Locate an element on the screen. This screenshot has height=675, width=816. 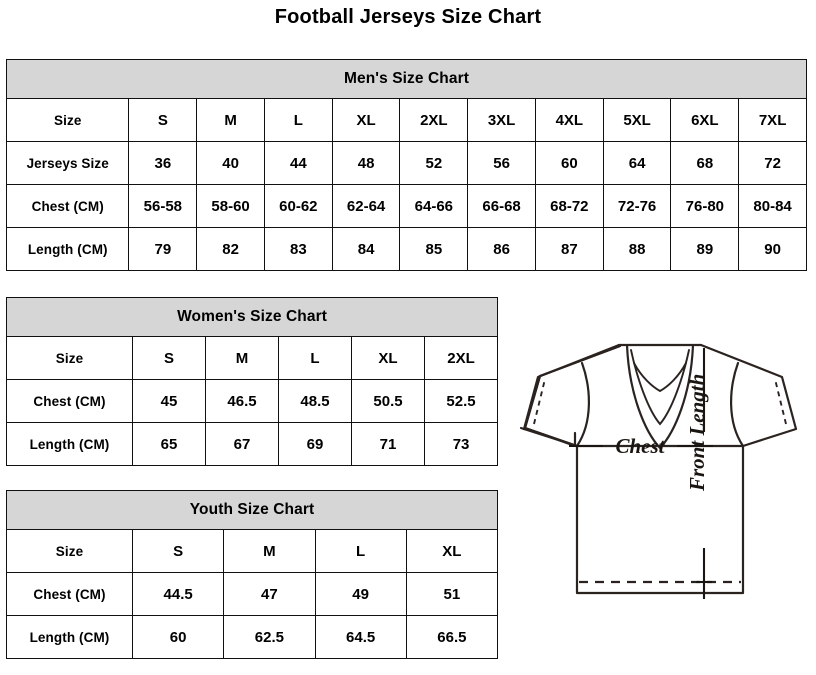
mens-cell: 83 is located at coordinates (298, 249).